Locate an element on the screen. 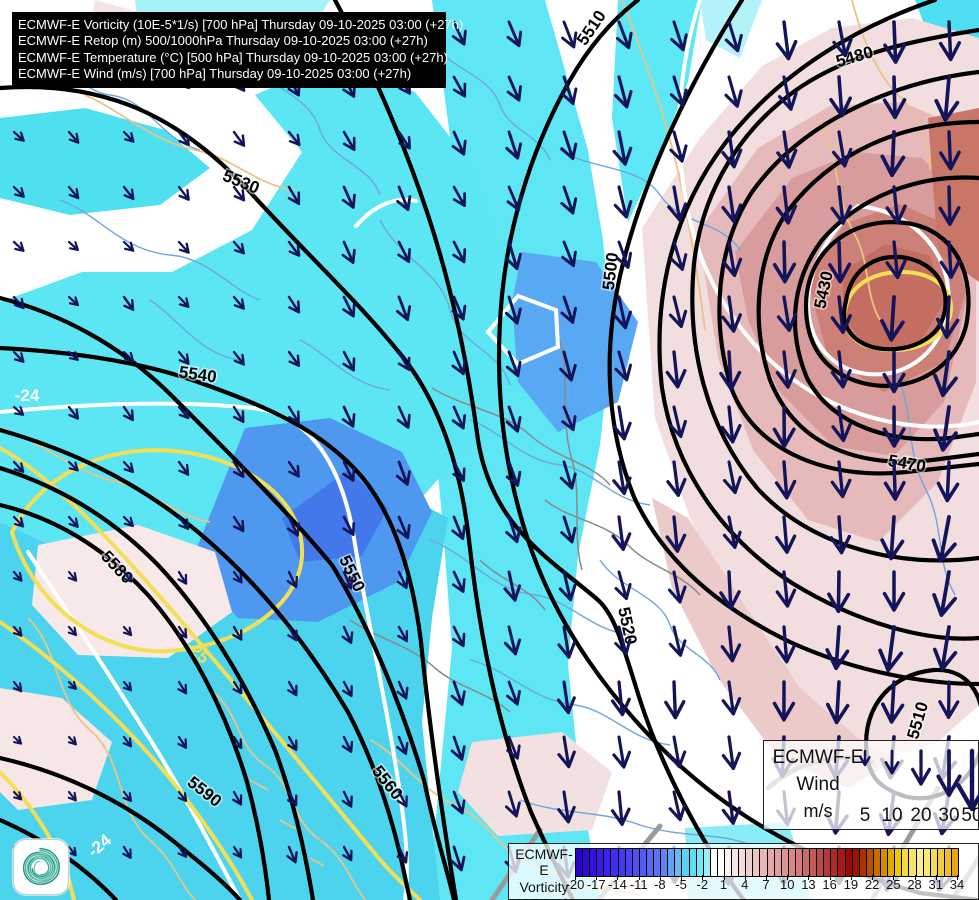  wind-speed-value: 20 is located at coordinates (921, 815).